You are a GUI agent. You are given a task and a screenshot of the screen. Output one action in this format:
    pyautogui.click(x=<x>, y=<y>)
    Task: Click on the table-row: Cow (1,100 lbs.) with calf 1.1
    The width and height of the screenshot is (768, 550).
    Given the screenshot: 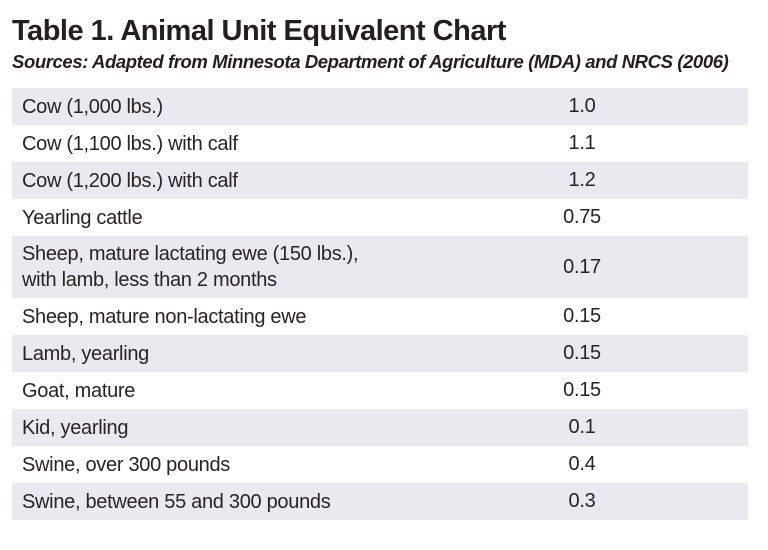 What is the action you would take?
    pyautogui.click(x=380, y=144)
    